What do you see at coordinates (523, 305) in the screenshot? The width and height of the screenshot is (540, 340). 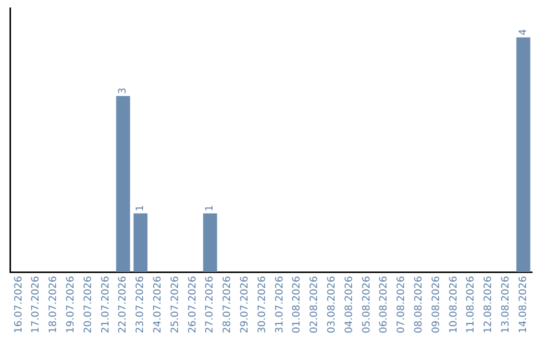 I see `x-tick-label: 14.08.2026` at bounding box center [523, 305].